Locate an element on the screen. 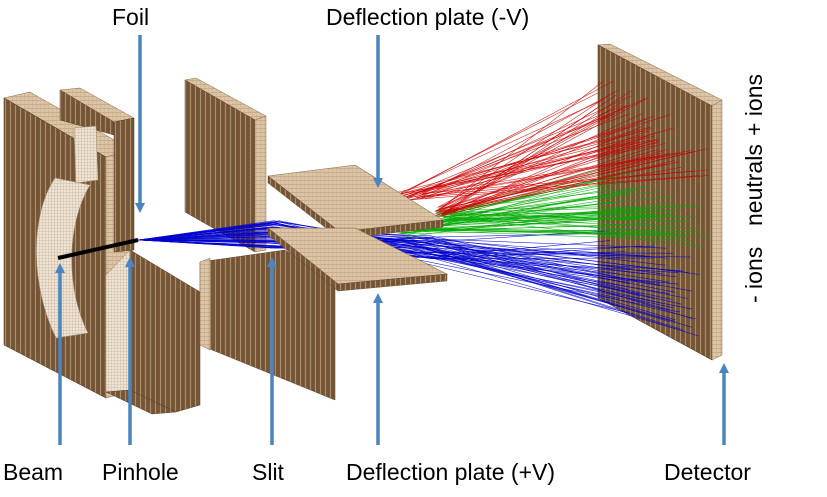 The height and width of the screenshot is (497, 827). deflection-plate-bottom is located at coordinates (358, 259).